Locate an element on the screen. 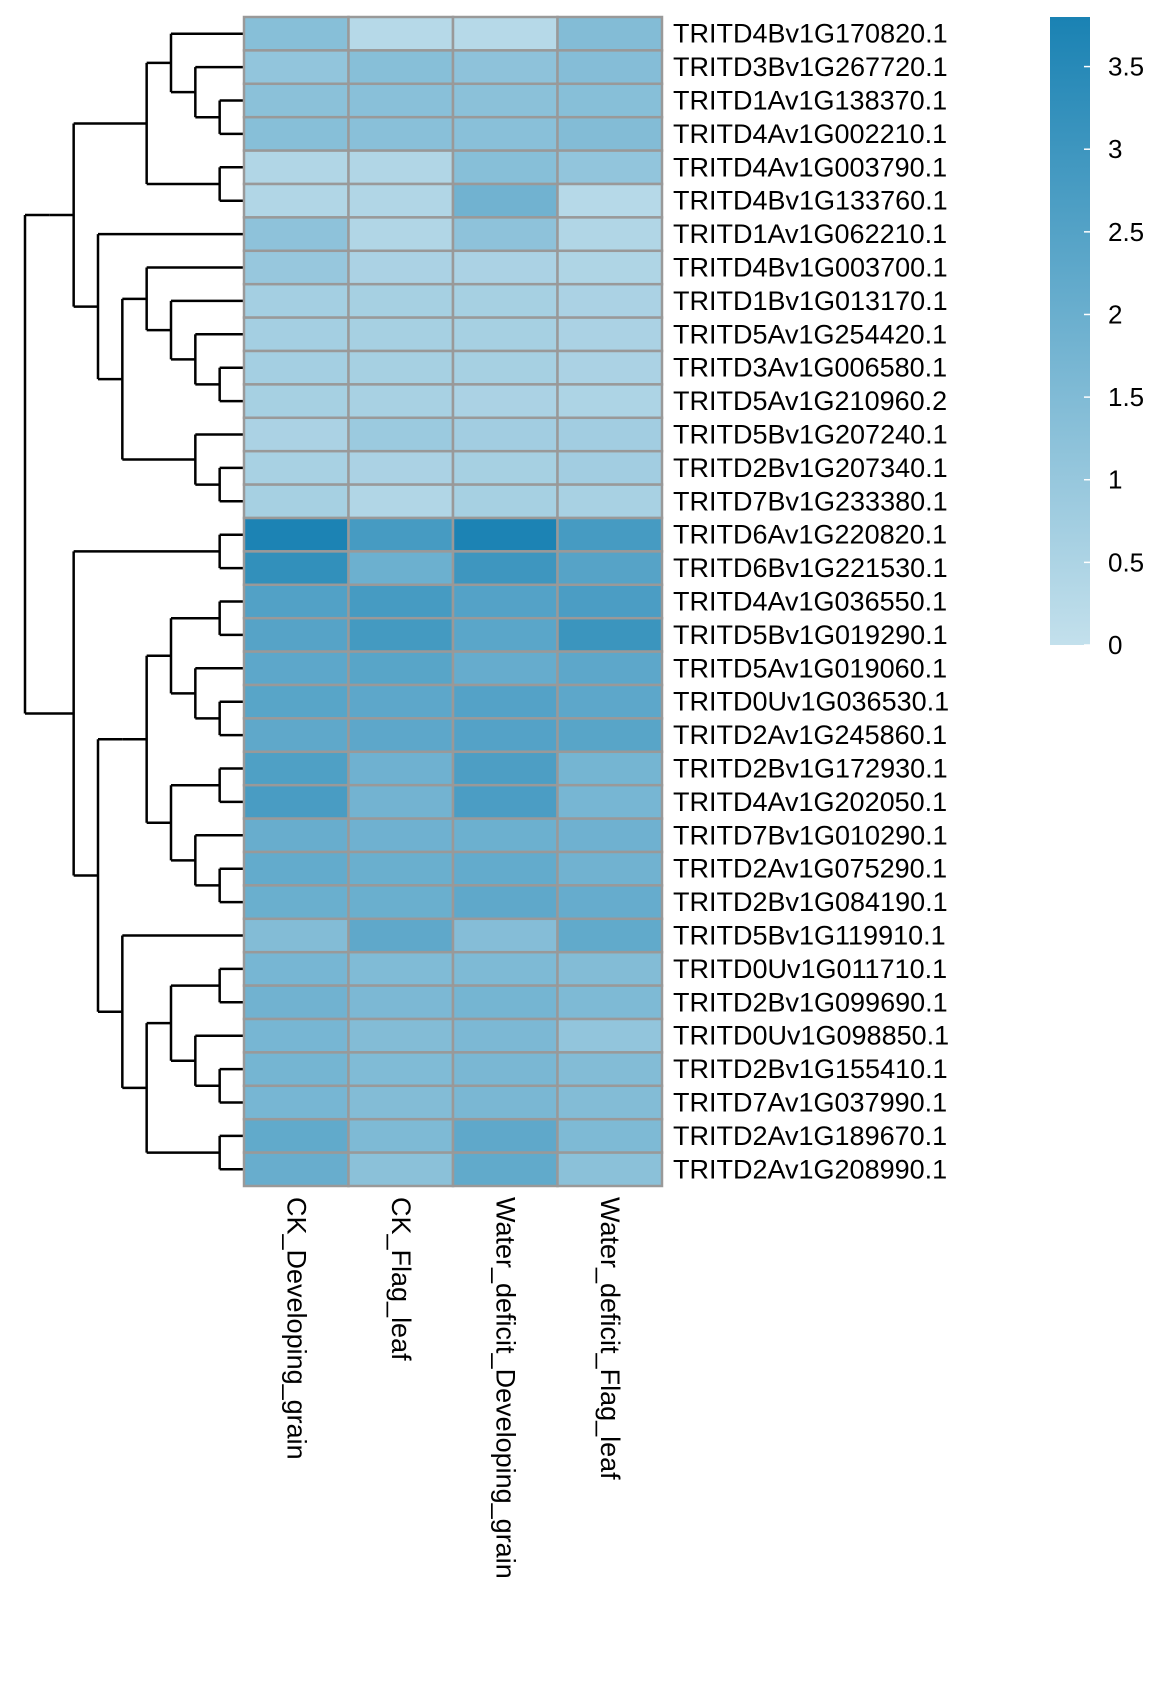 This screenshot has height=1698, width=1172. color-legend-tick-label: 1 is located at coordinates (1115, 480).